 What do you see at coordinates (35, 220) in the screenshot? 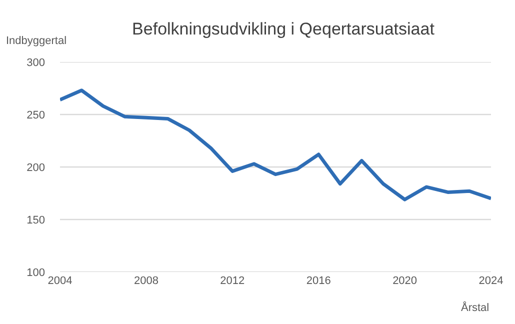
I see `y-tick-label: 150` at bounding box center [35, 220].